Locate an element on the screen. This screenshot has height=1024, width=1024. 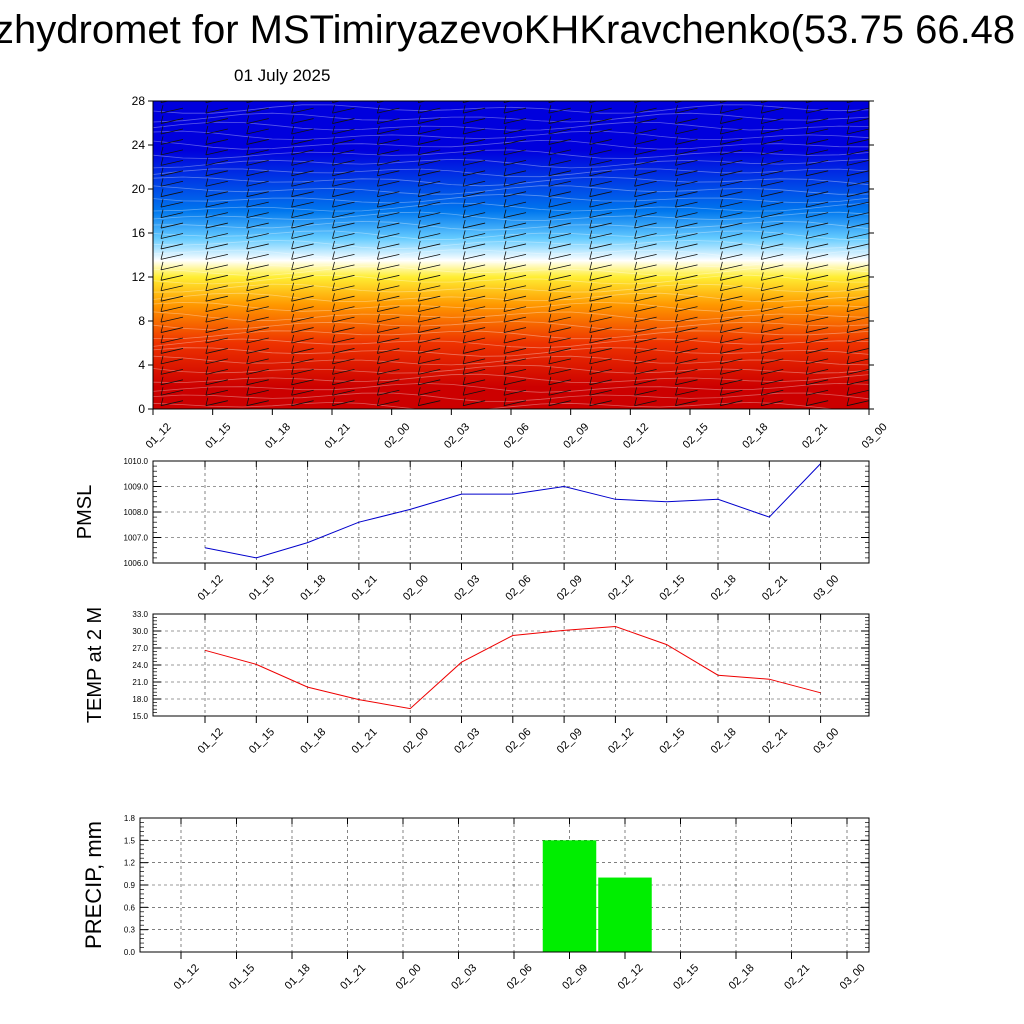
x-tick-label: 02_06 is located at coordinates (520, 977).